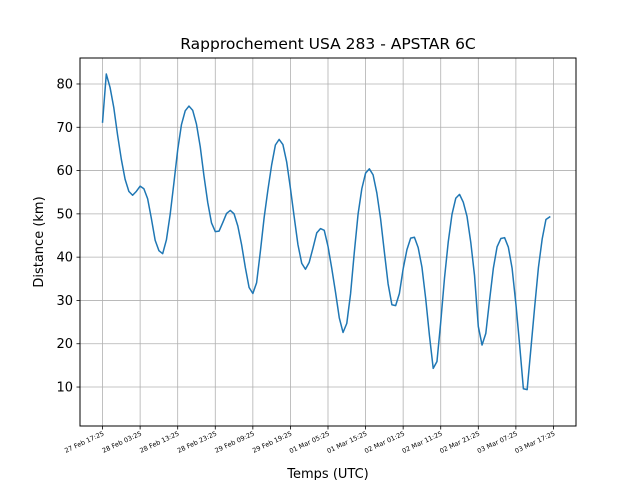 Image resolution: width=640 pixels, height=480 pixels. Describe the element at coordinates (64, 344) in the screenshot. I see `y-tick-label: 20` at that location.